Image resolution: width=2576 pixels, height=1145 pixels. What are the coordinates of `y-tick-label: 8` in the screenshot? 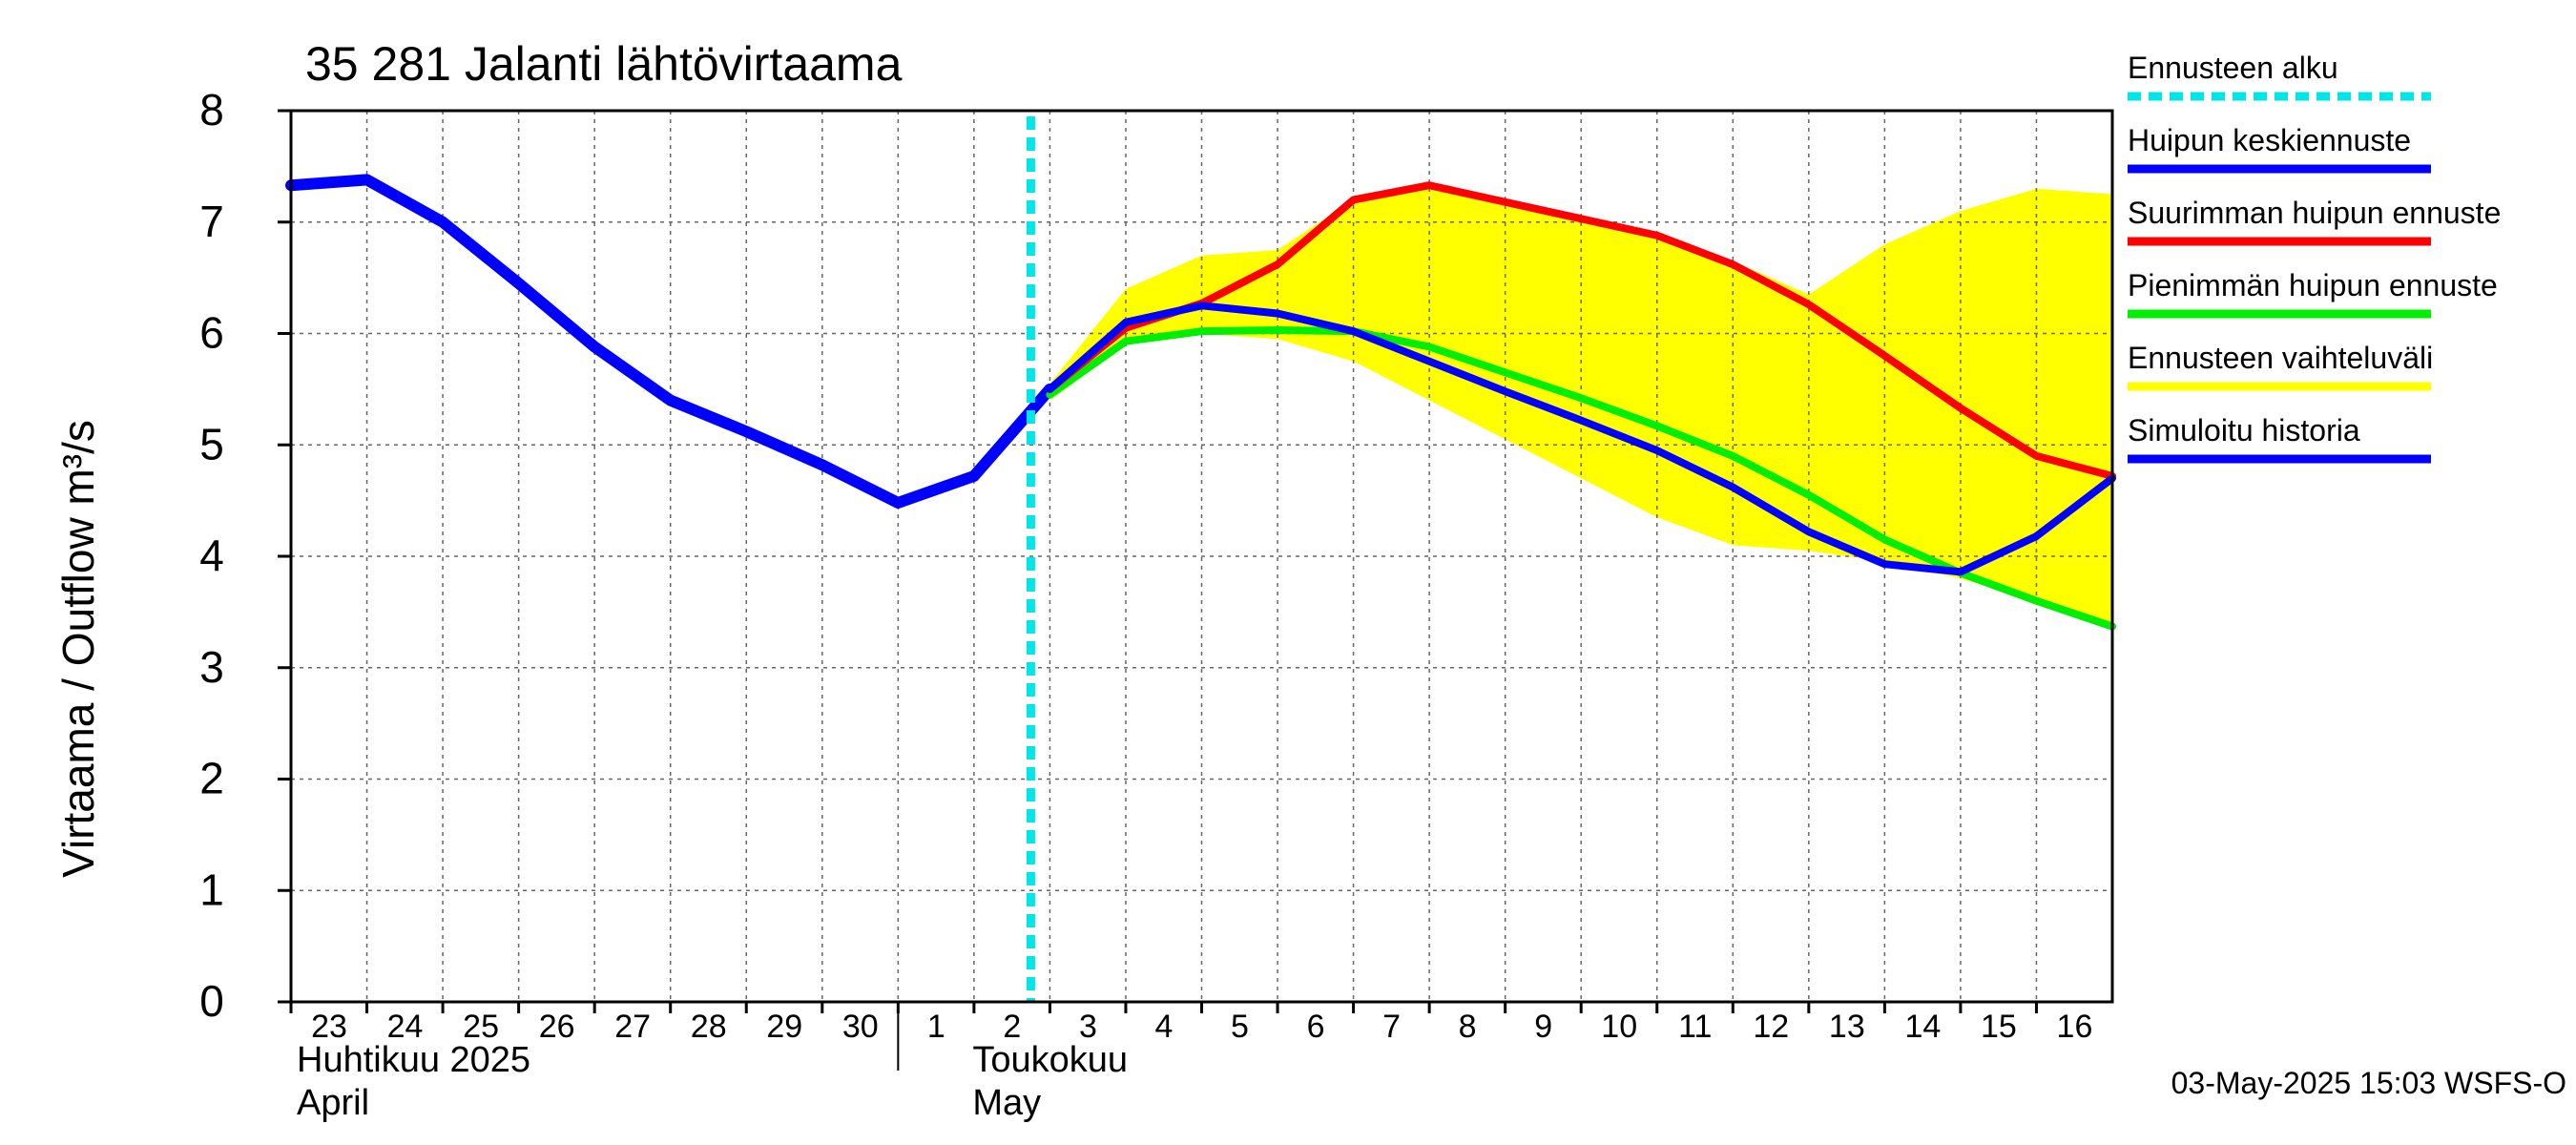 It's located at (211, 110).